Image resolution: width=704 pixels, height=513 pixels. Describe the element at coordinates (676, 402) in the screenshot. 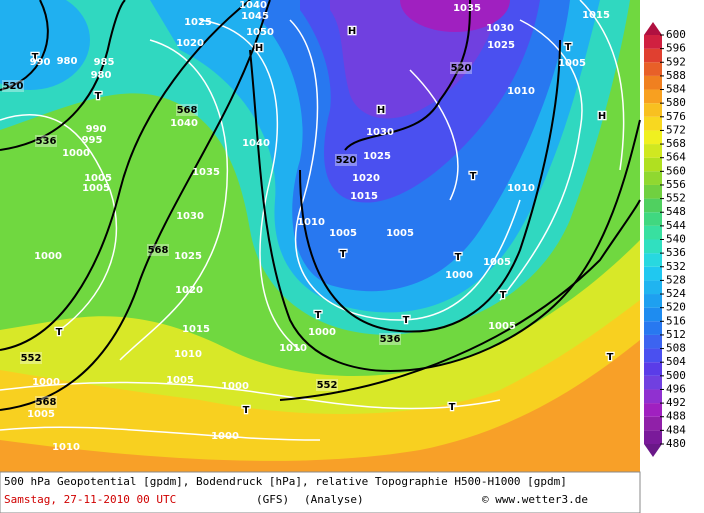

I see `legend-tick-label: 492` at that location.